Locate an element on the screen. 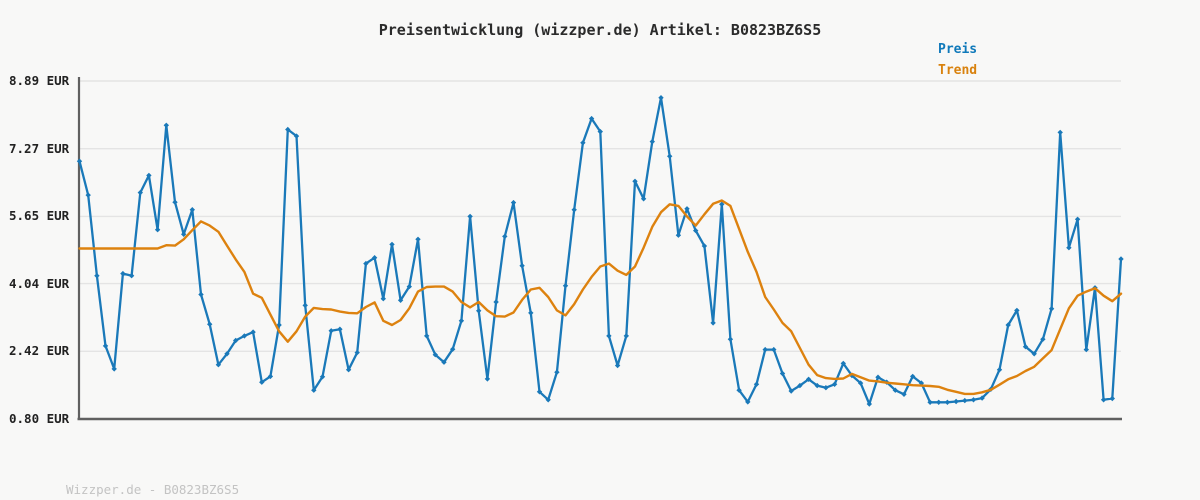  legend-label-preis: Preis is located at coordinates (958, 49).